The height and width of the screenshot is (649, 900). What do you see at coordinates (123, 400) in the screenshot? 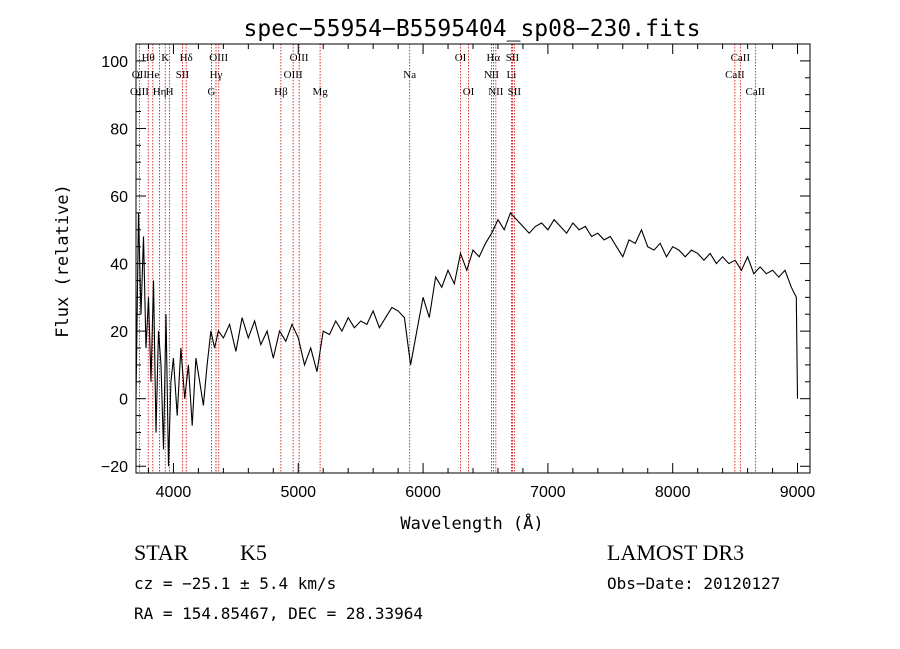
I see `y-tick-label: 0` at bounding box center [123, 400].